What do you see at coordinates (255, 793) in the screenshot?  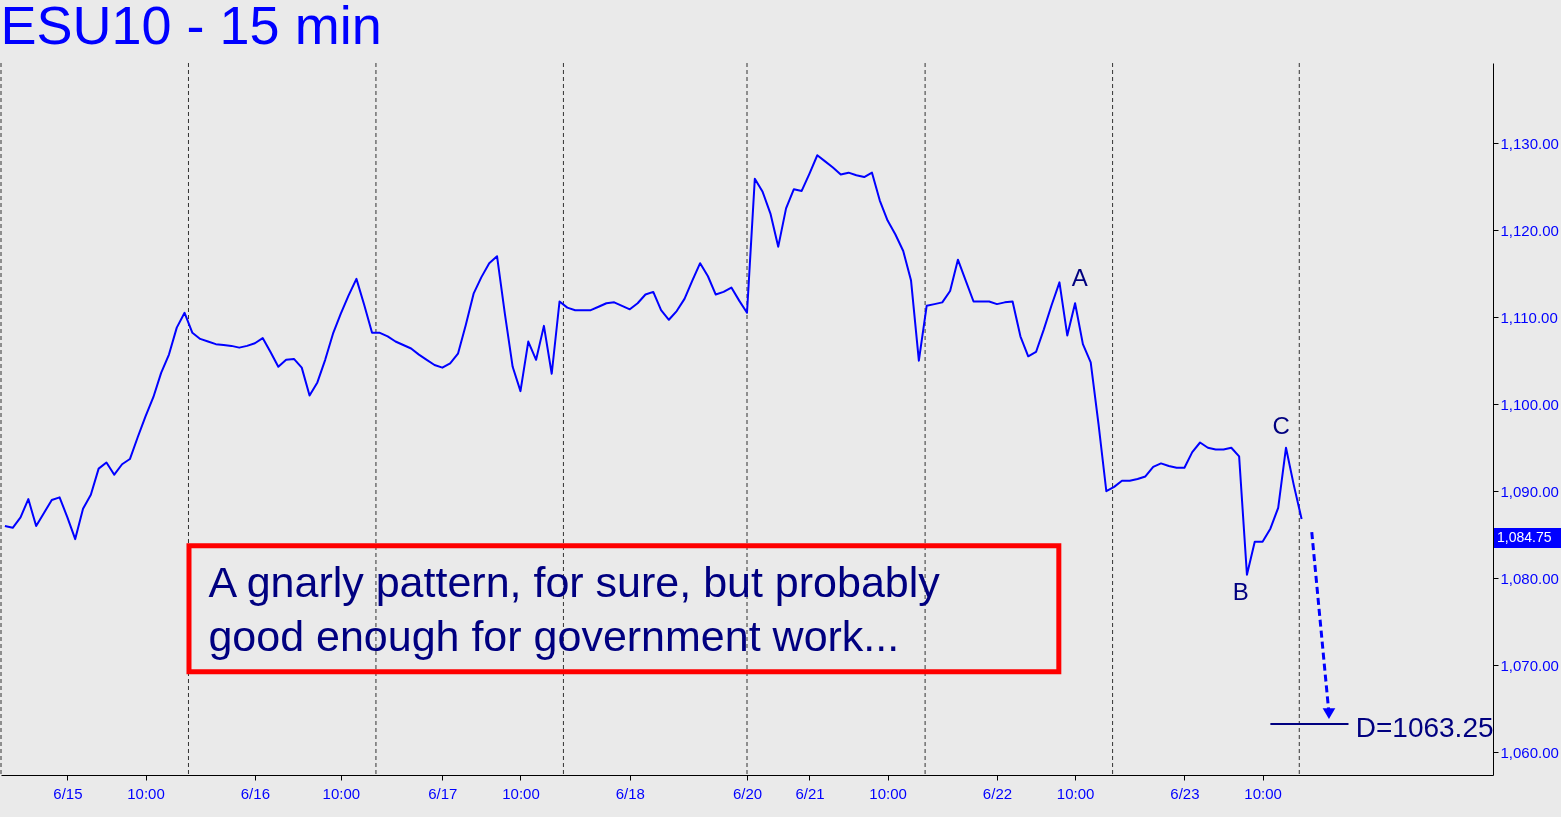 I see `x-tick-label: 6/16` at bounding box center [255, 793].